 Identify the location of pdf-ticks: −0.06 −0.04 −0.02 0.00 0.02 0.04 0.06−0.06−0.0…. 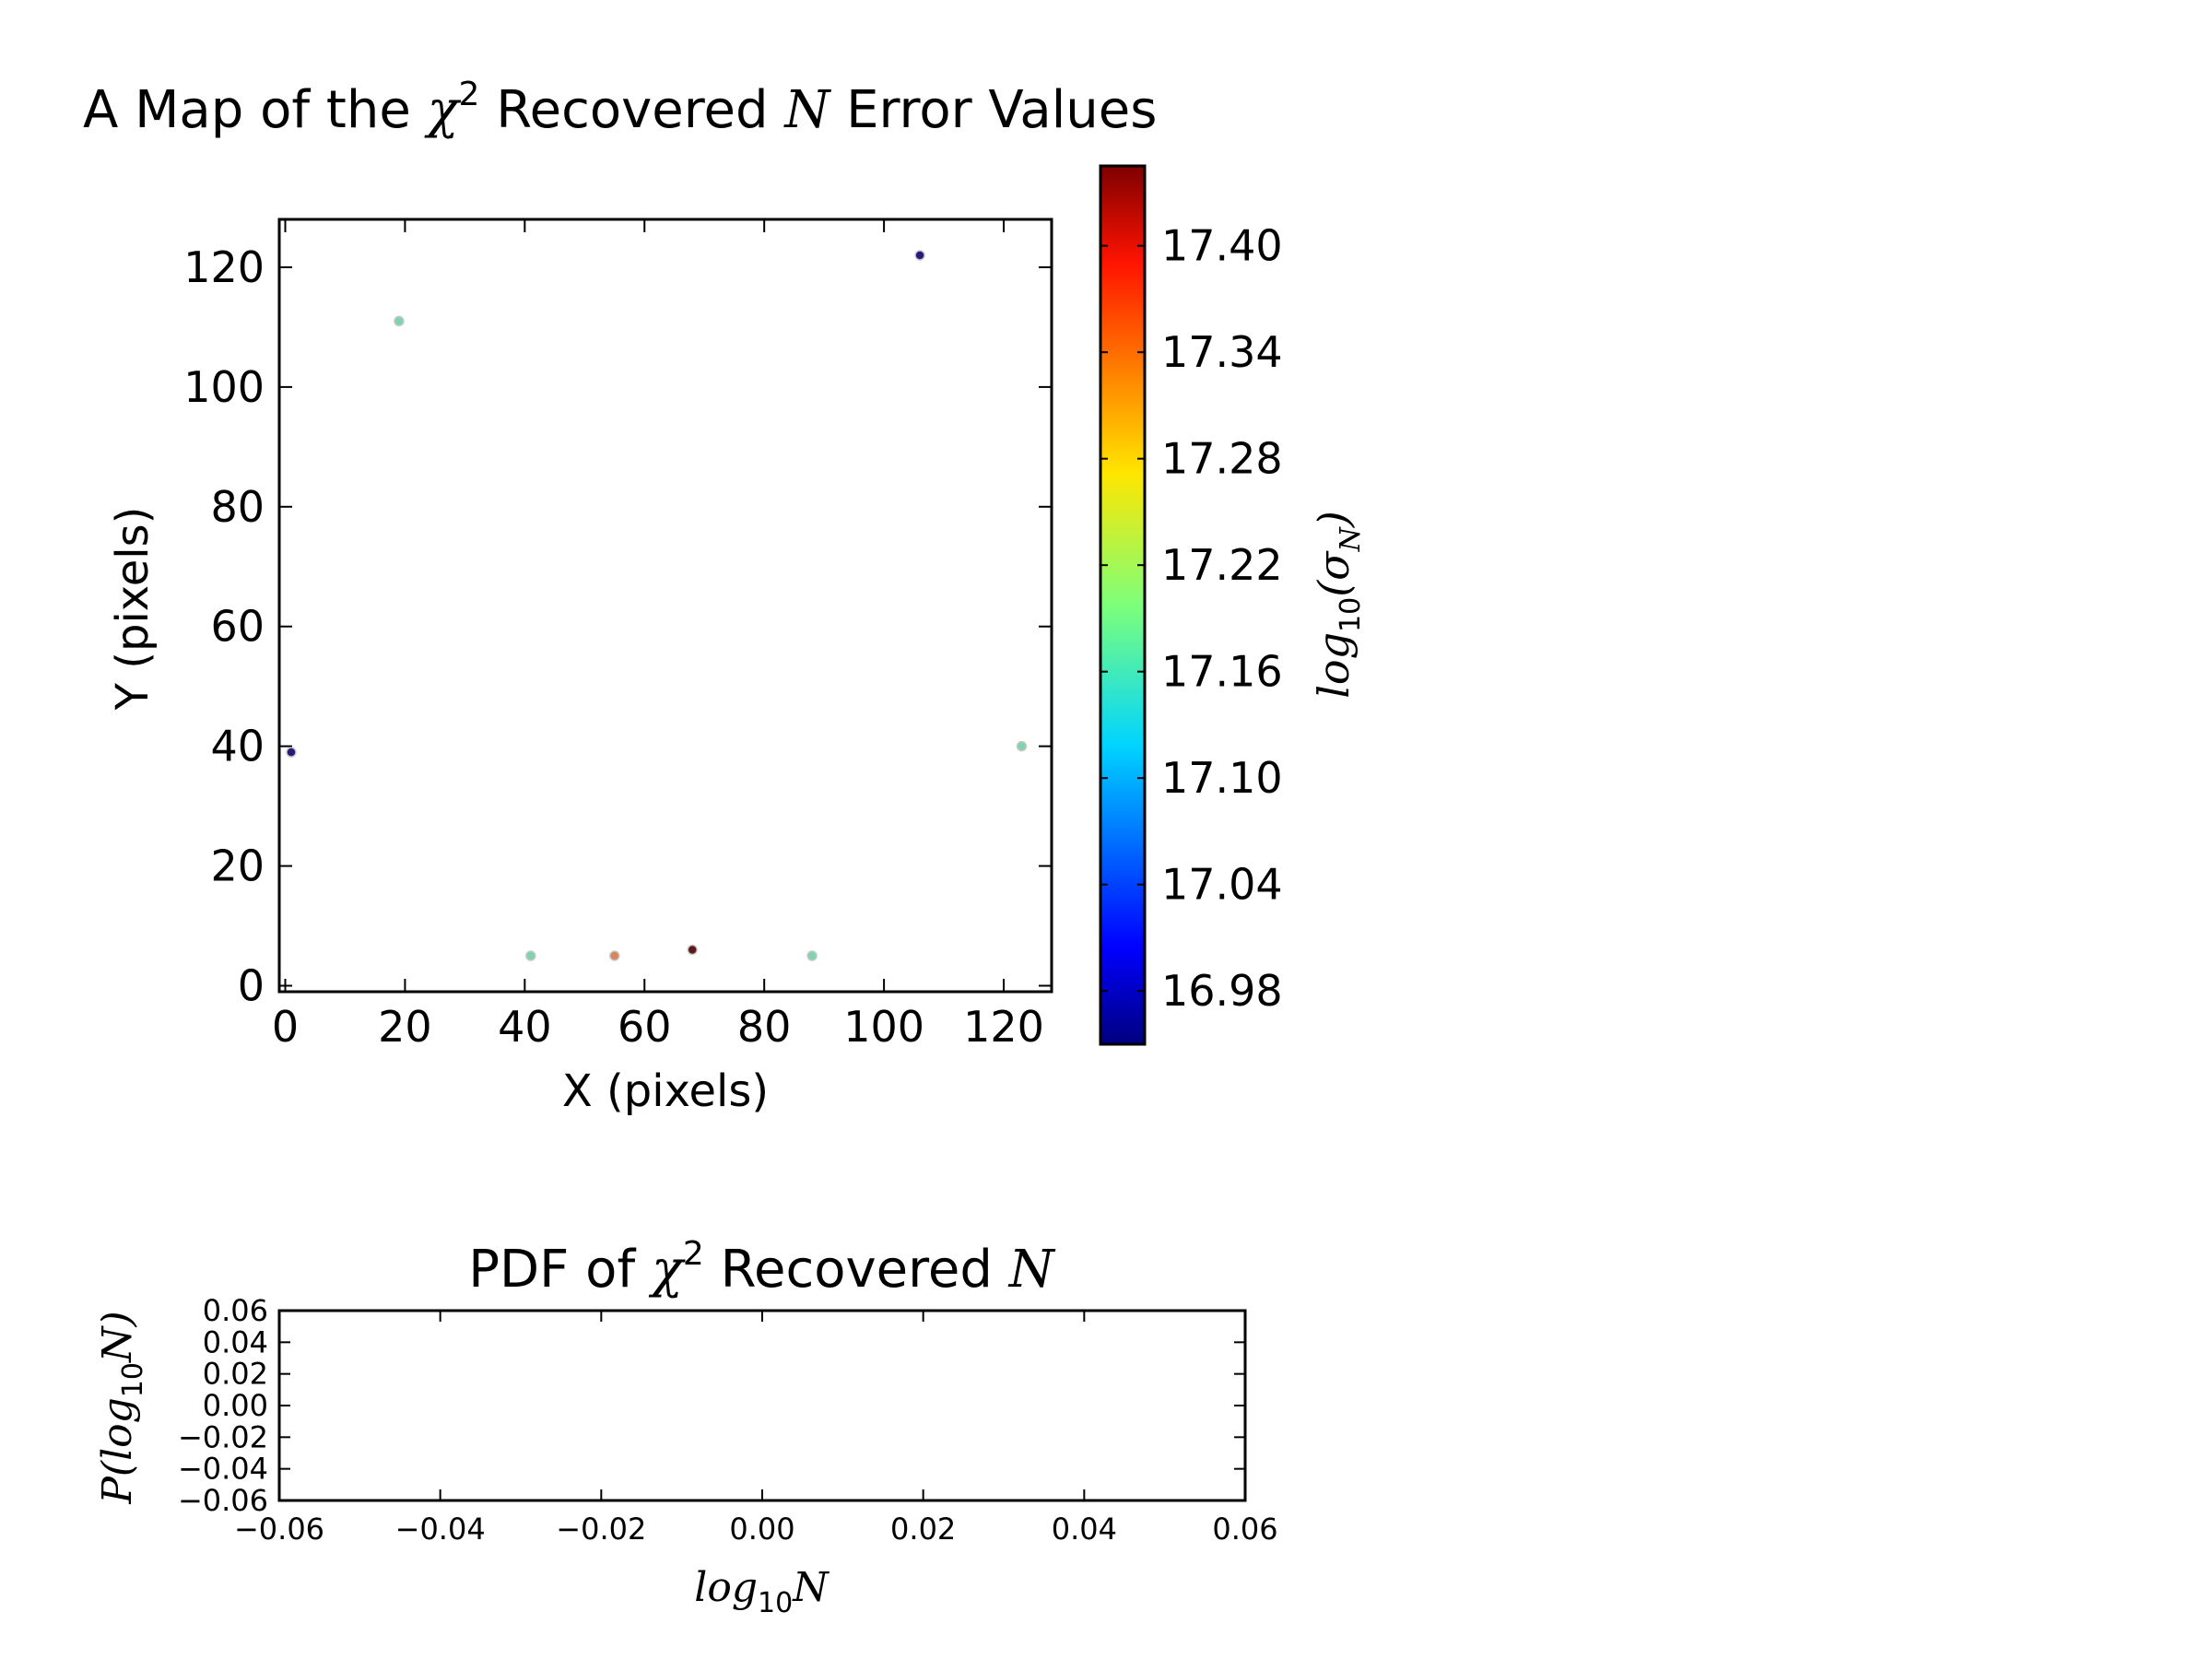
(728, 1420).